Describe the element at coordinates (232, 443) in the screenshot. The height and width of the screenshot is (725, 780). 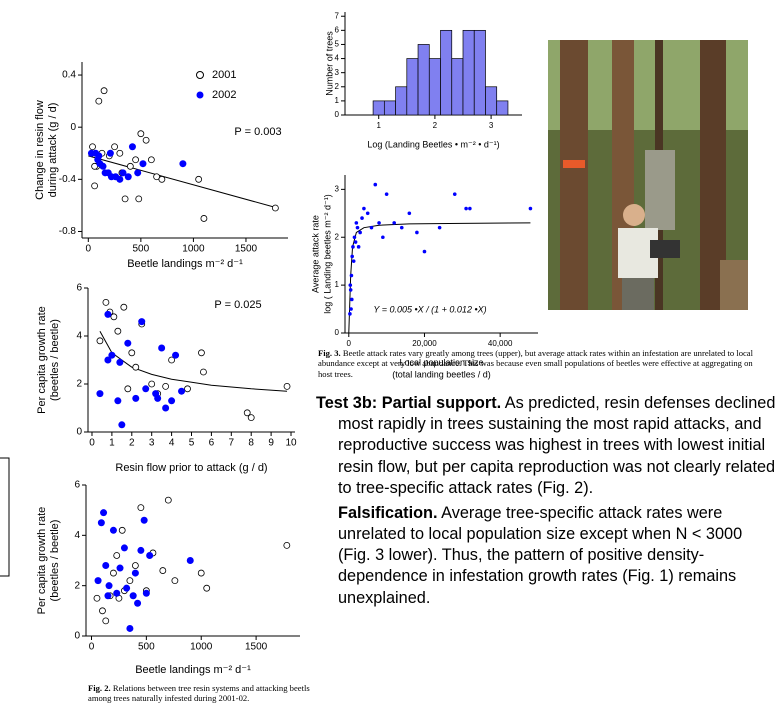
I see `x-tick-label: 7` at that location.